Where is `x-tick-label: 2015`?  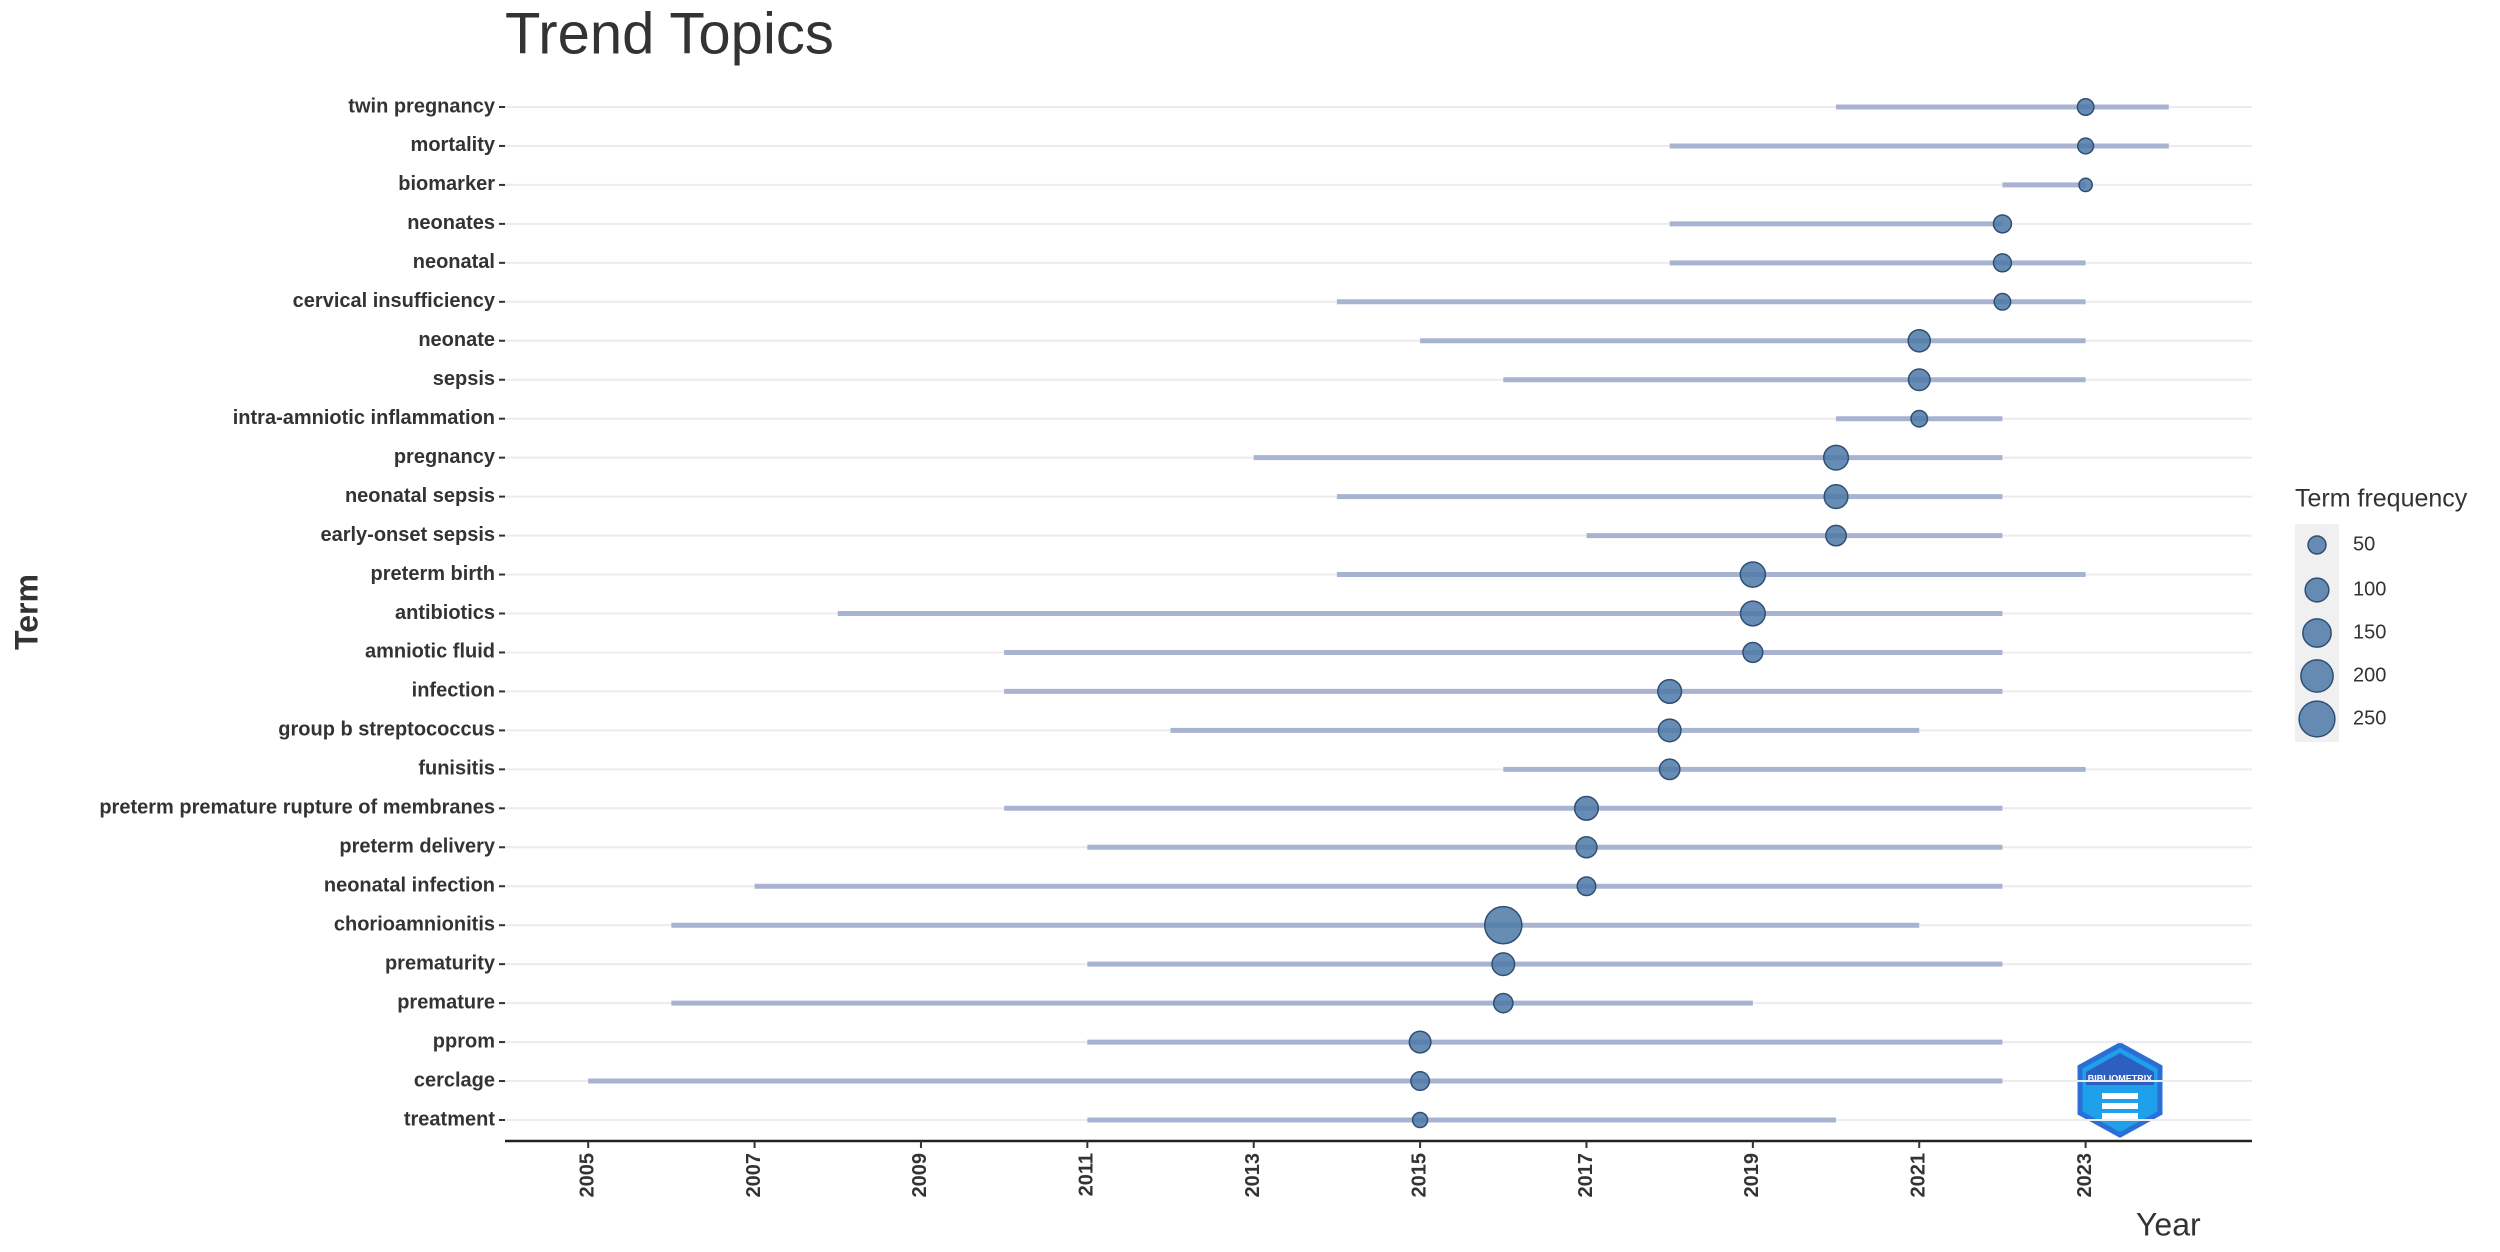
x-tick-label: 2015 is located at coordinates (1419, 1175).